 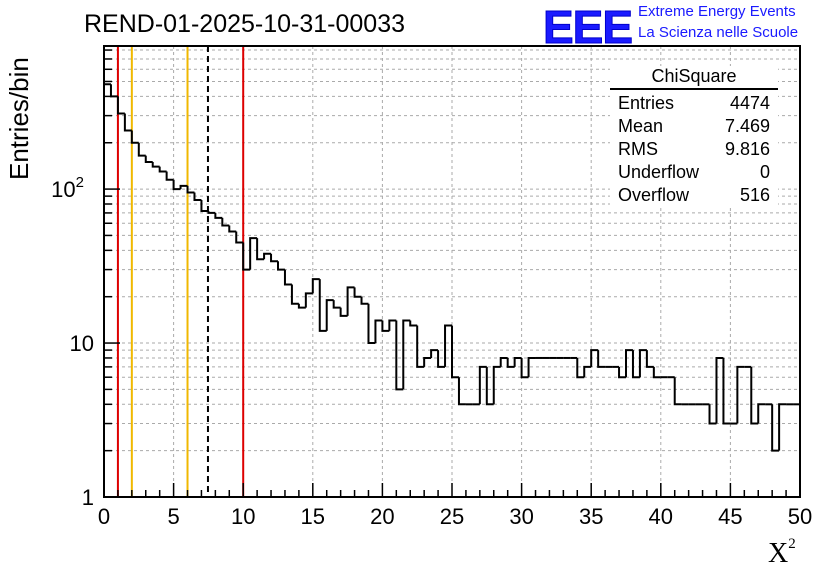 I want to click on y-tick-label: 10, so click(x=82, y=343).